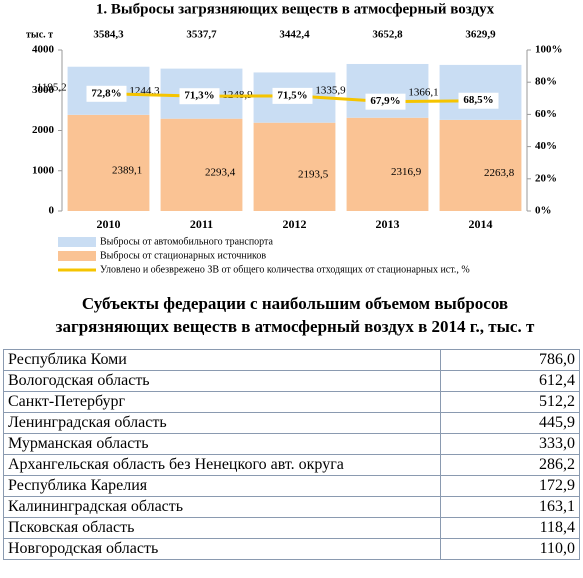 The width and height of the screenshot is (583, 578). I want to click on data-label: 2293,4, so click(220, 172).